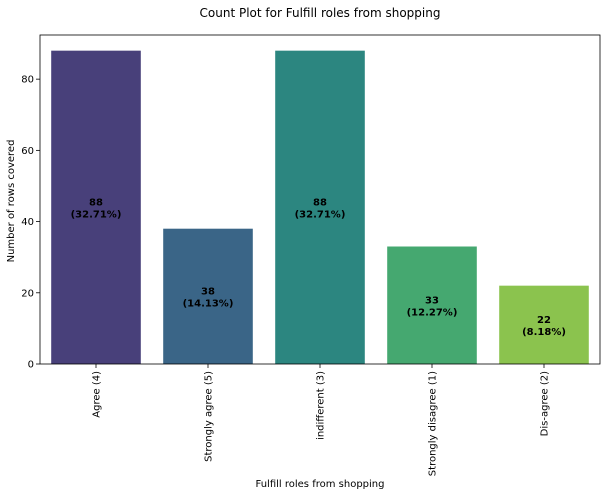  I want to click on y-tick-label: 20, so click(27, 293).